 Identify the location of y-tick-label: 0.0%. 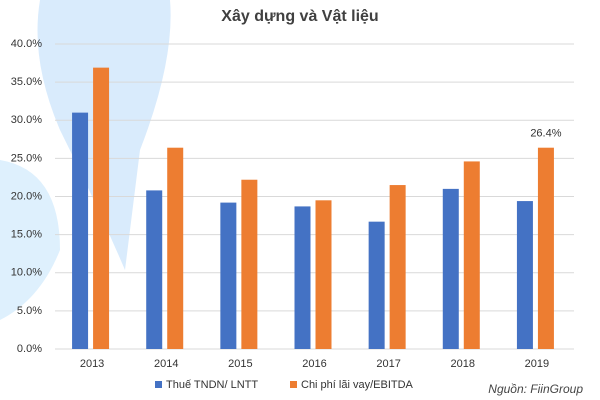
(29, 349).